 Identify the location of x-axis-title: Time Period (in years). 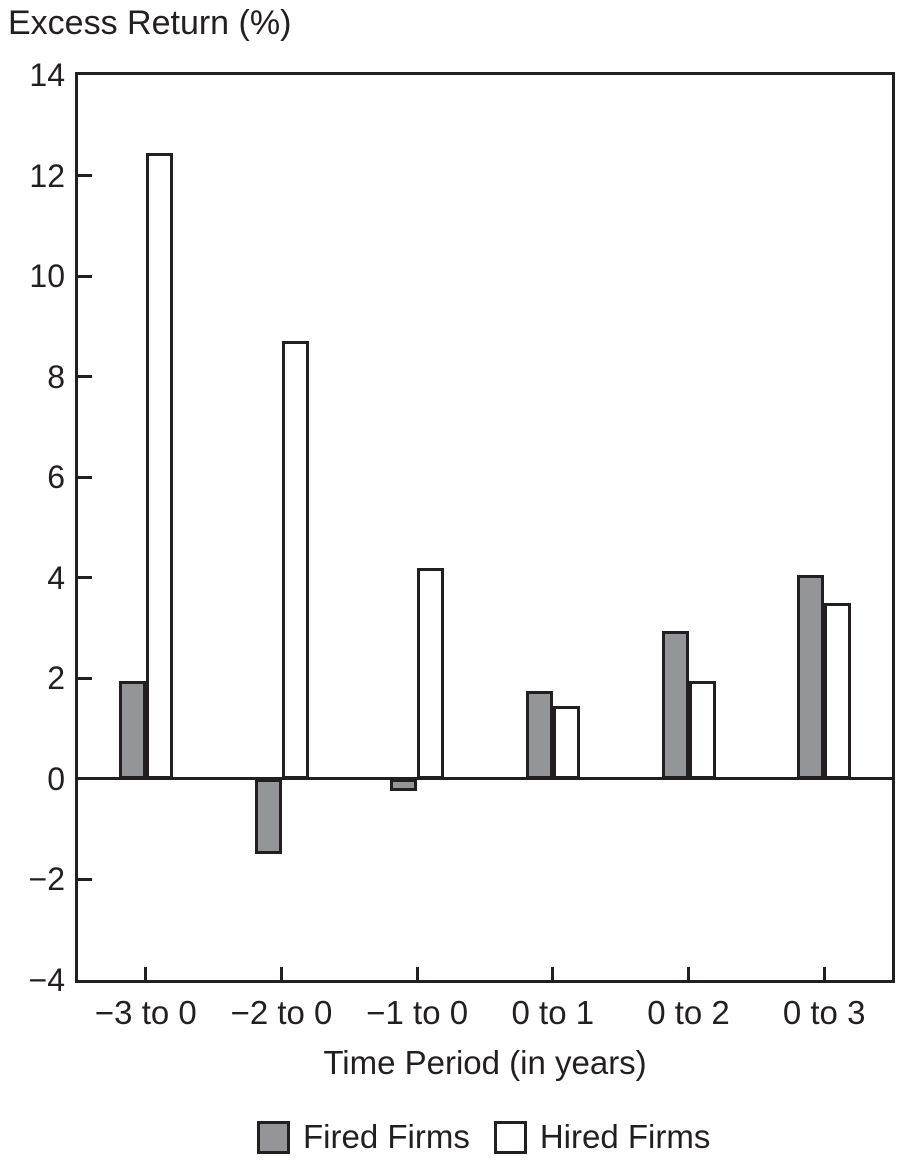
(485, 1062).